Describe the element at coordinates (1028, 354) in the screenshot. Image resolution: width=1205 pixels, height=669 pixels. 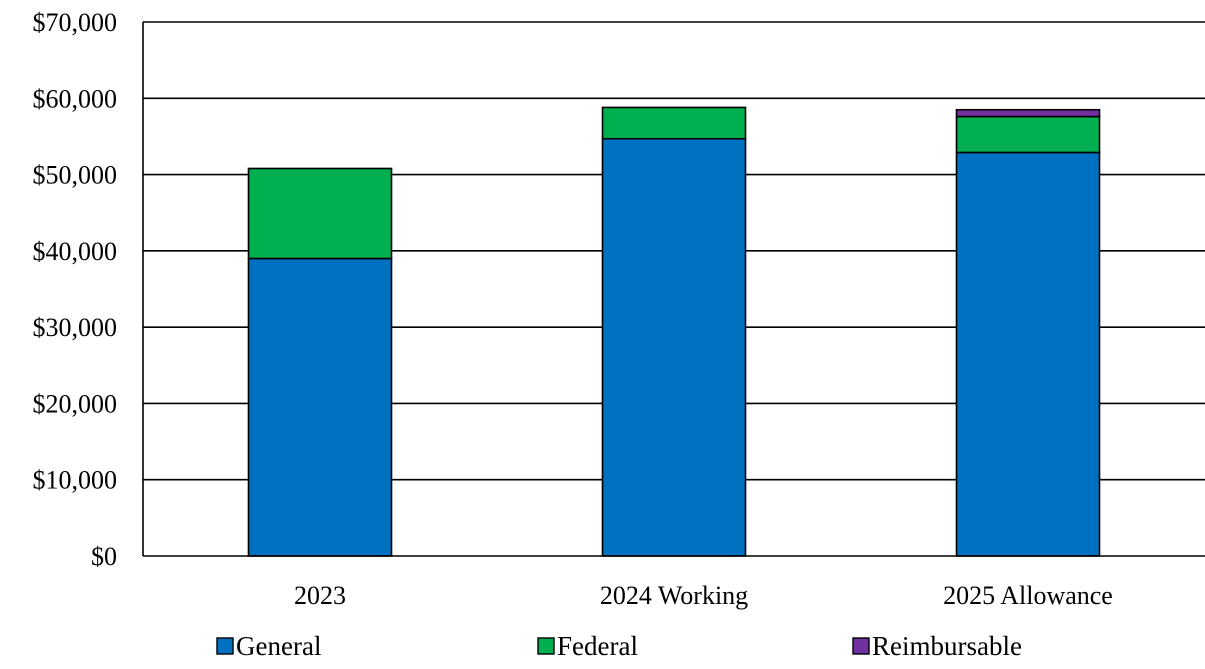
I see `bar-general-2025-allowance` at that location.